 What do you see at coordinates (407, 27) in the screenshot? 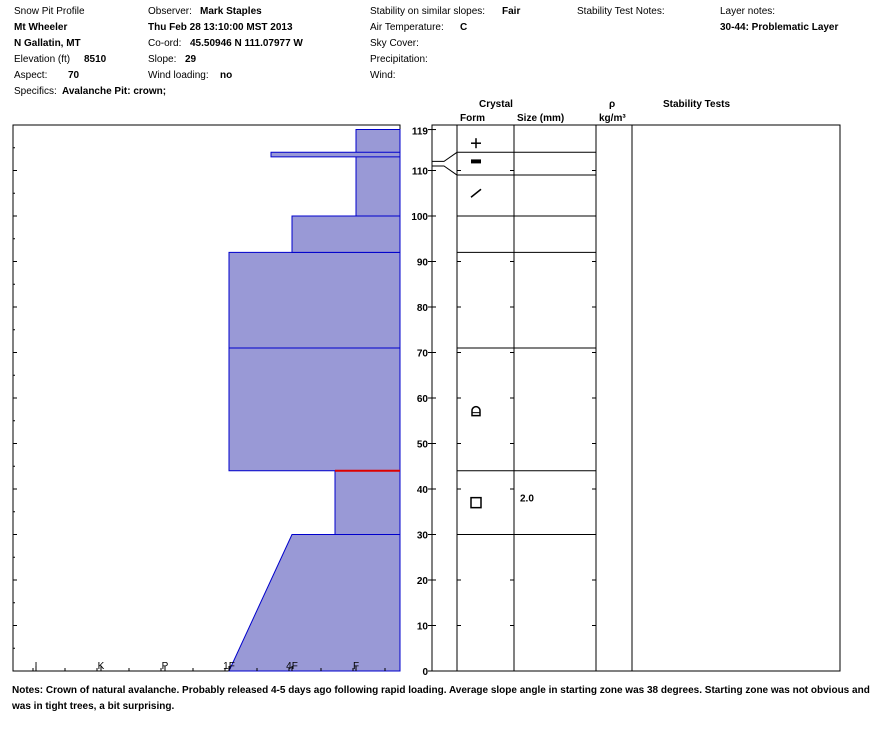
I see `air-temp-label: Air Temperature:` at bounding box center [407, 27].